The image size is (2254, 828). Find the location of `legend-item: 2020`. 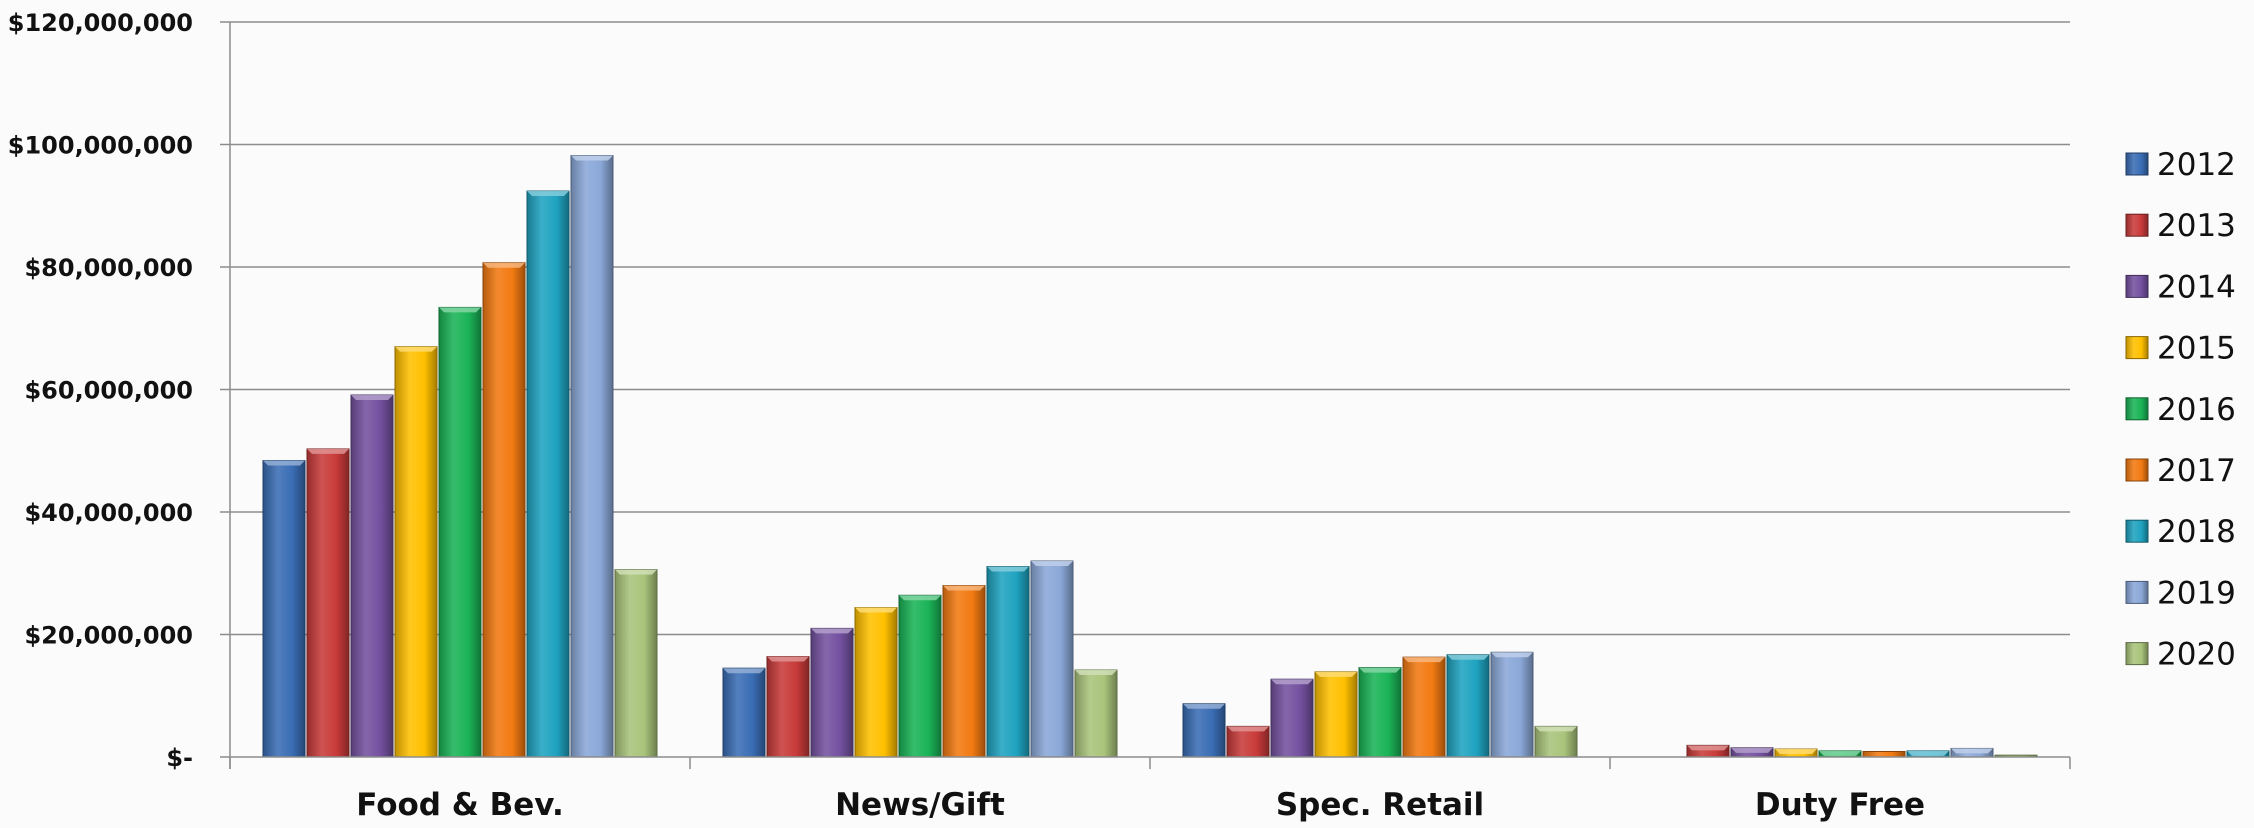

legend-item: 2020 is located at coordinates (2180, 655).